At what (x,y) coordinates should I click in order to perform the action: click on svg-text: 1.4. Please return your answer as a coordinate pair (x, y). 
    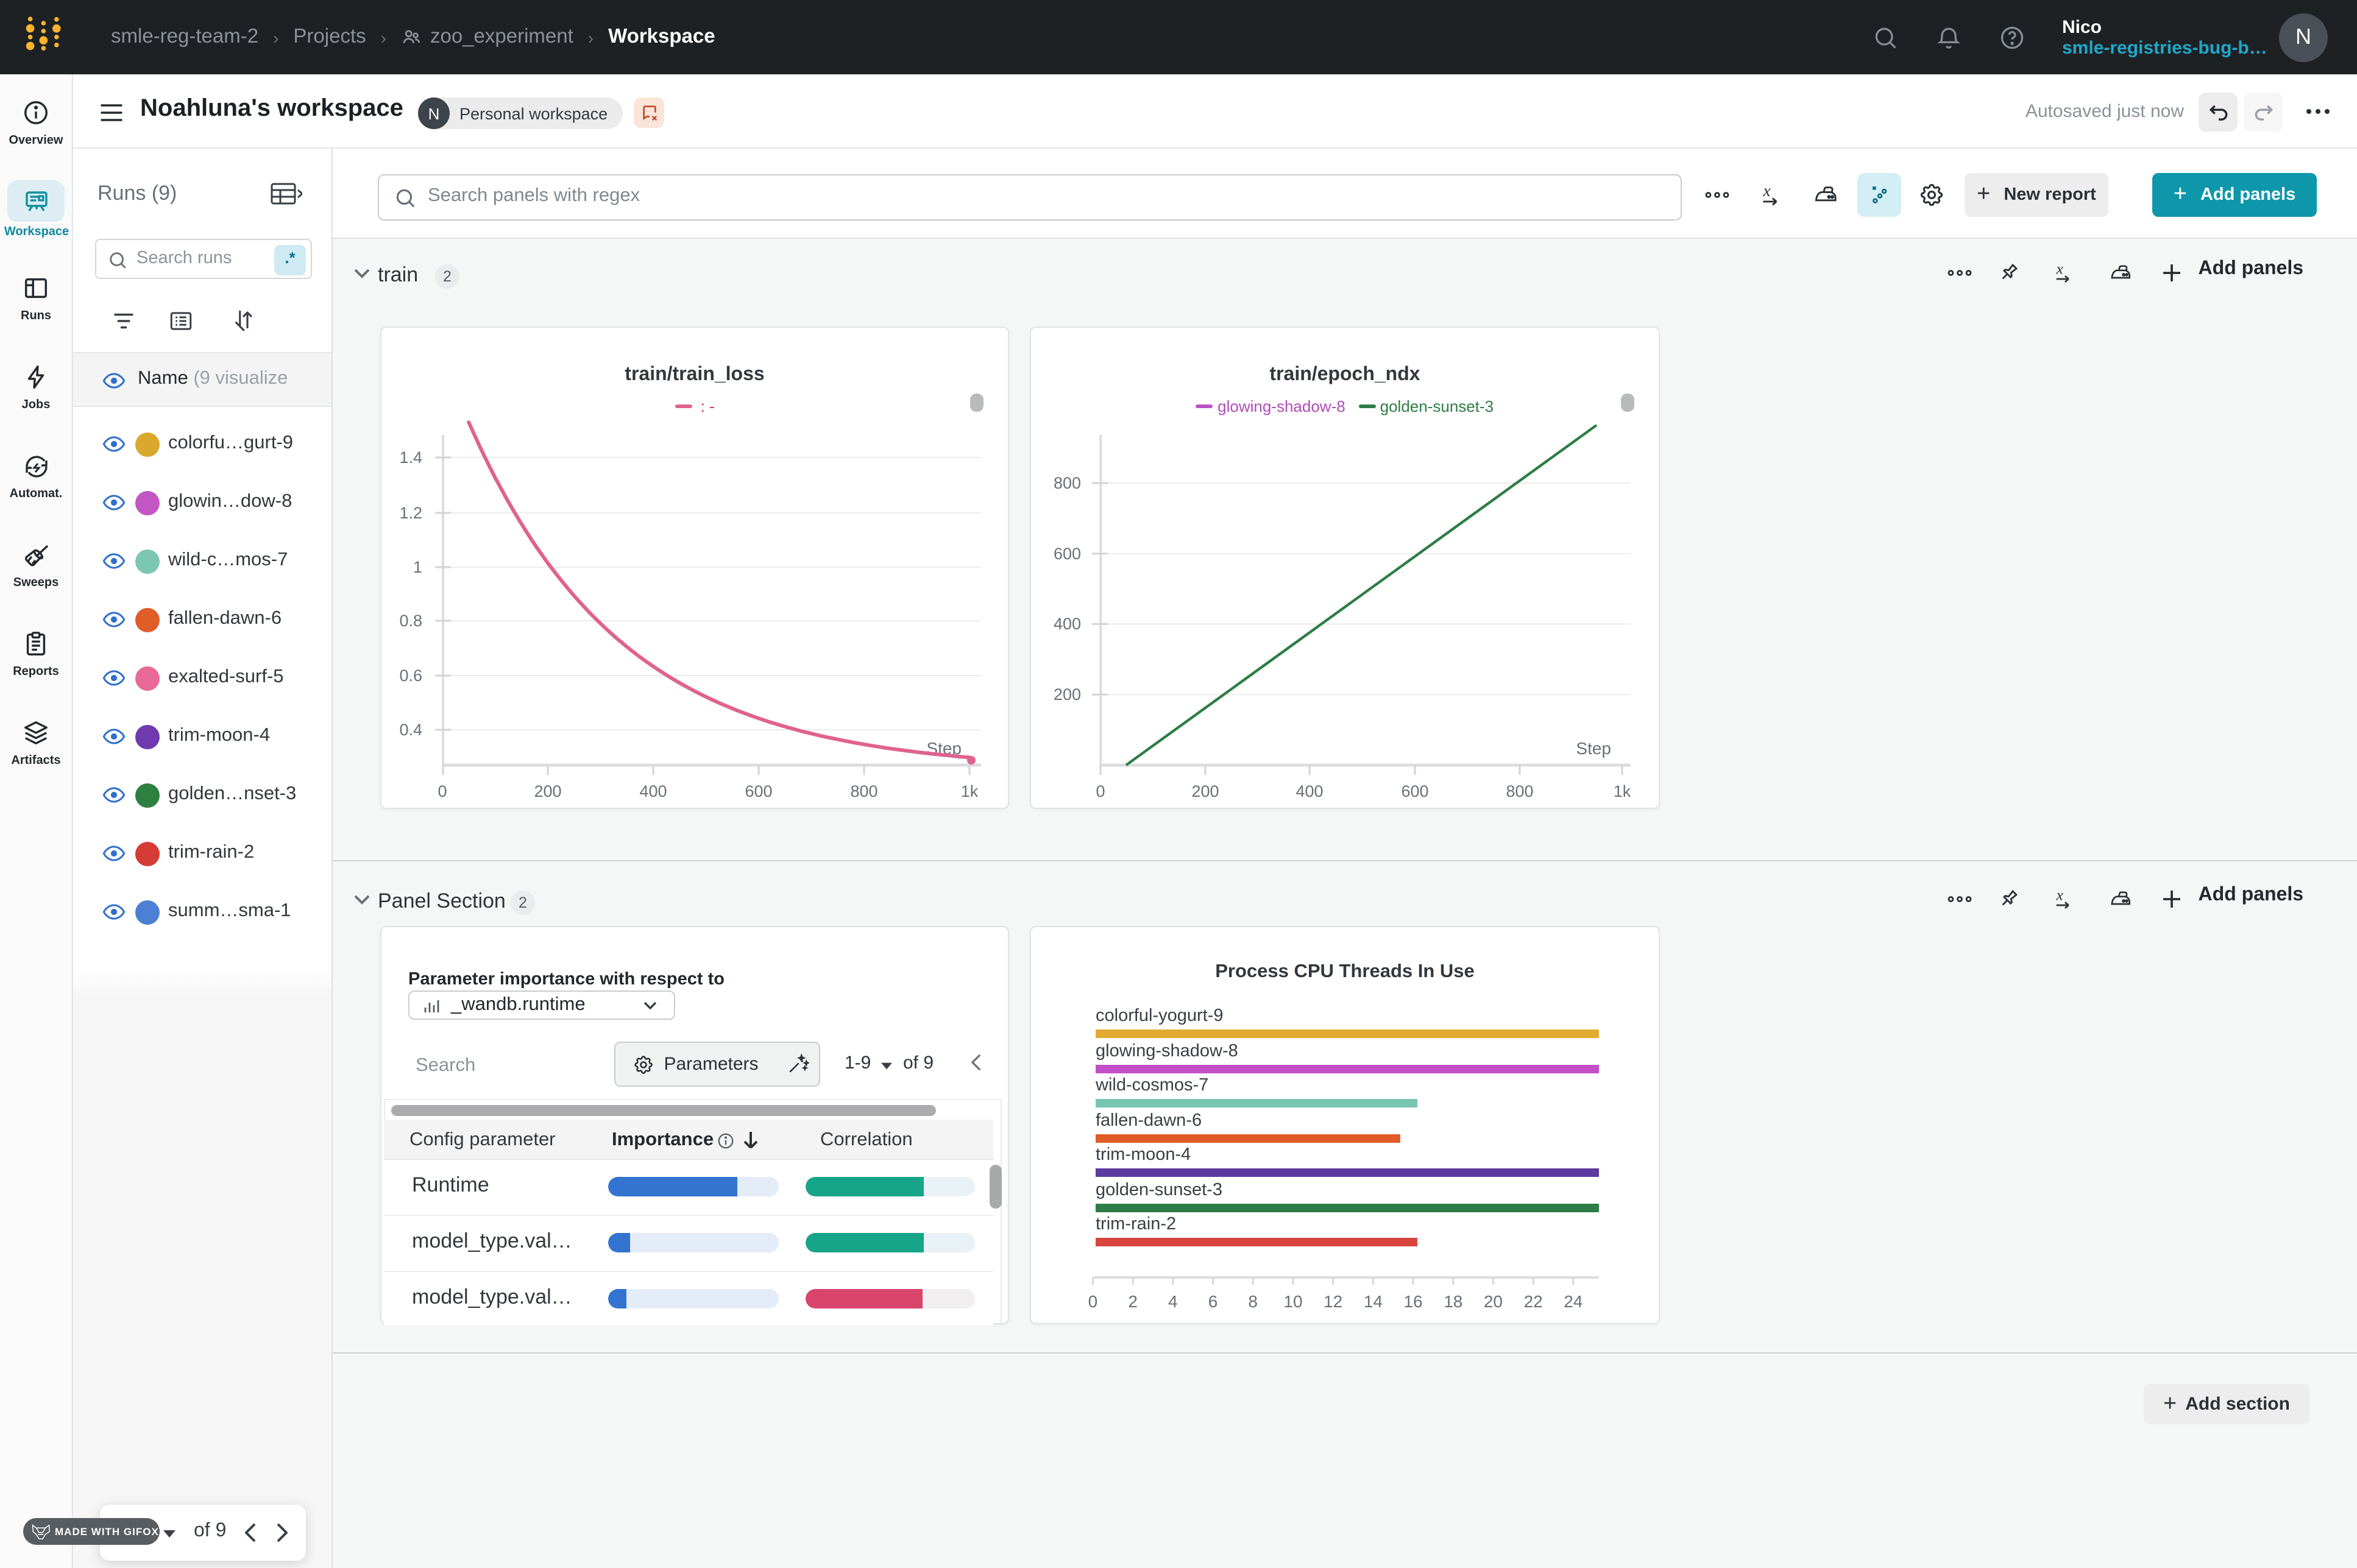
    Looking at the image, I should click on (411, 457).